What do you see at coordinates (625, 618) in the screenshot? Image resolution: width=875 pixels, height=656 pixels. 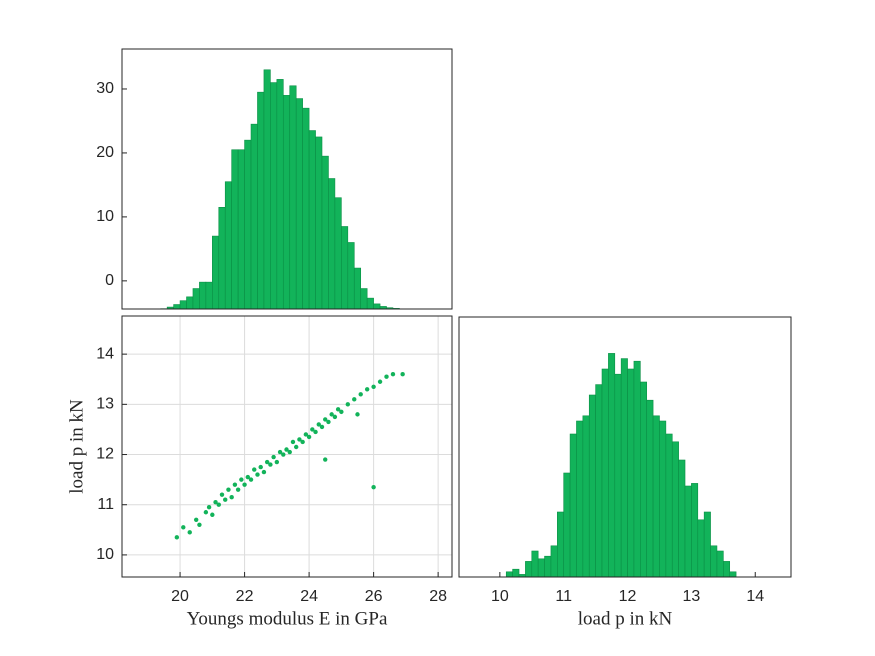 I see `x-axis-label: load p in kN` at bounding box center [625, 618].